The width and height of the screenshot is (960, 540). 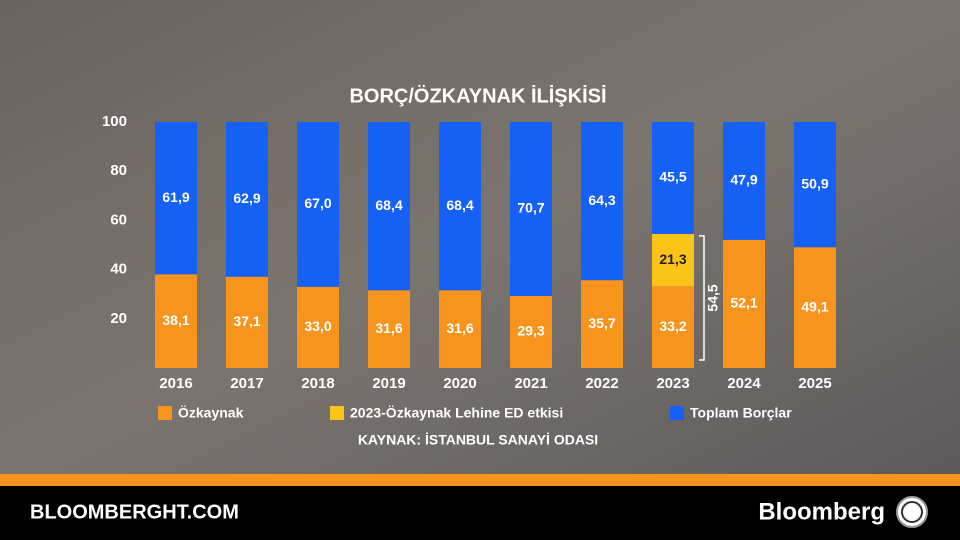 I want to click on data-label: 35,7, so click(x=601, y=323).